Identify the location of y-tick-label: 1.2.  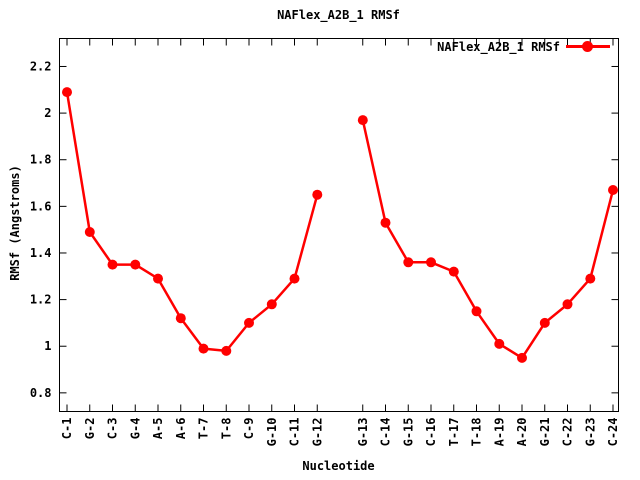
(41, 300).